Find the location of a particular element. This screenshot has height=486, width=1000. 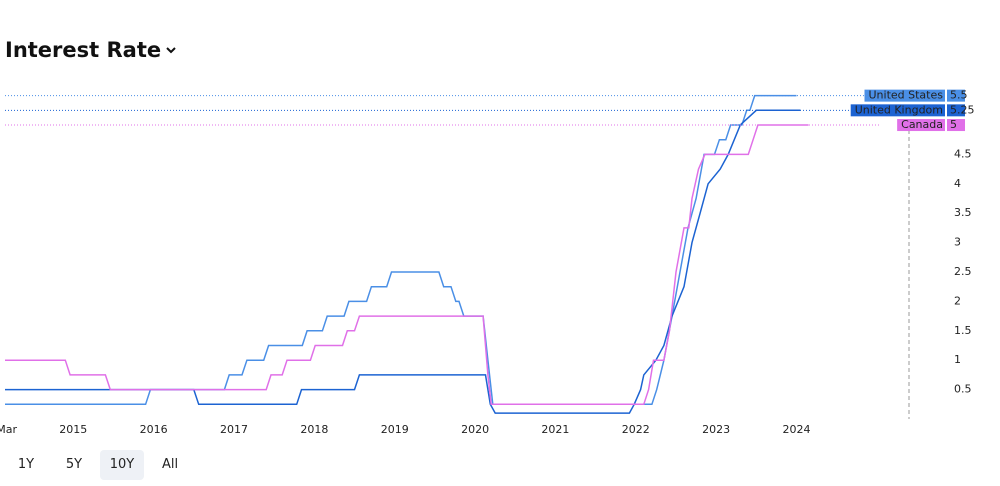

x-tick-label: 2021 is located at coordinates (555, 429).